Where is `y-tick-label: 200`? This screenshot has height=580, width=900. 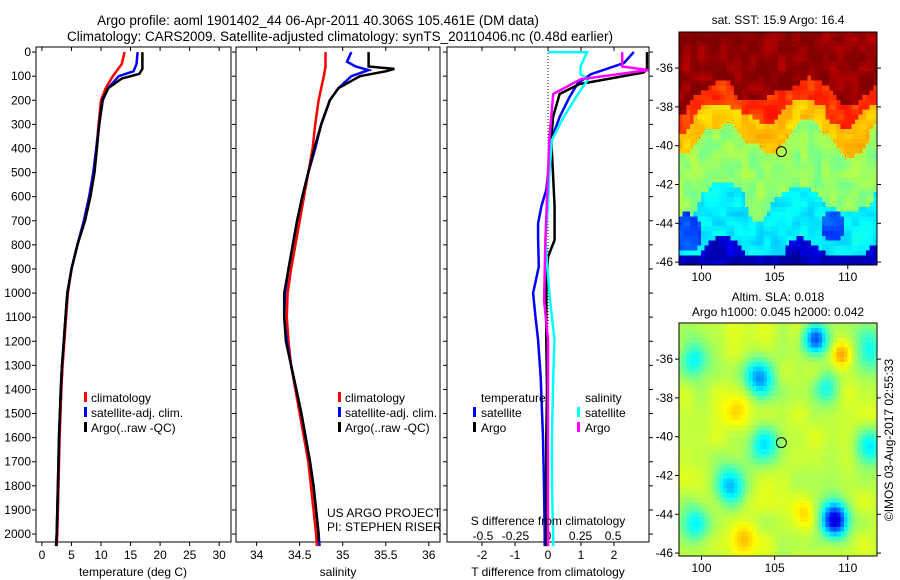 y-tick-label: 200 is located at coordinates (21, 100).